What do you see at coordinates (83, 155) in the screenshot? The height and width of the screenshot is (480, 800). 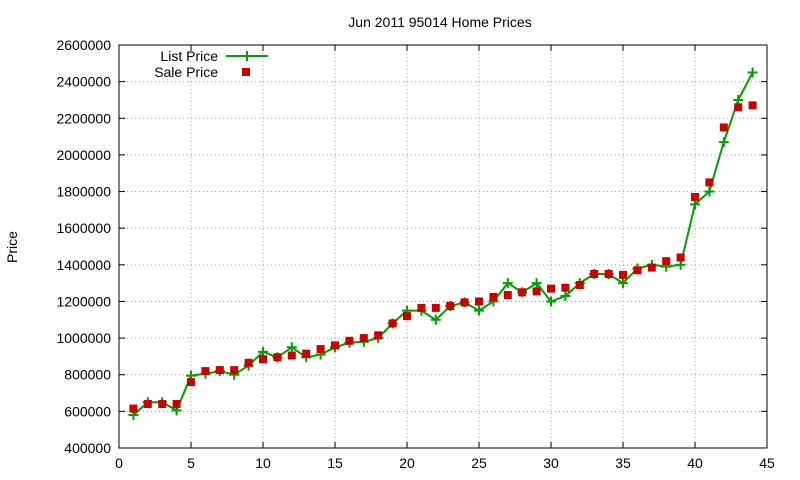 I see `y-tick-label: 2000000` at bounding box center [83, 155].